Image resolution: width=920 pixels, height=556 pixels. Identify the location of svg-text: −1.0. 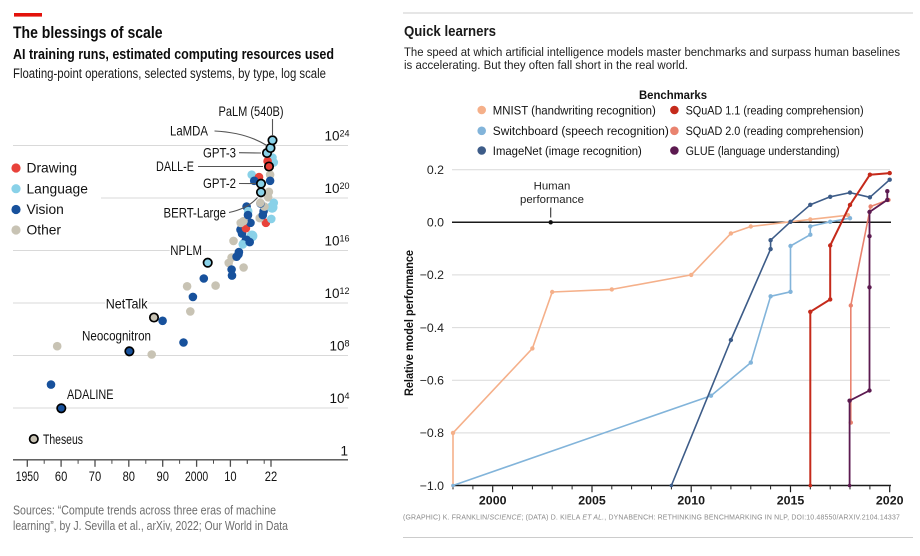
(432, 486).